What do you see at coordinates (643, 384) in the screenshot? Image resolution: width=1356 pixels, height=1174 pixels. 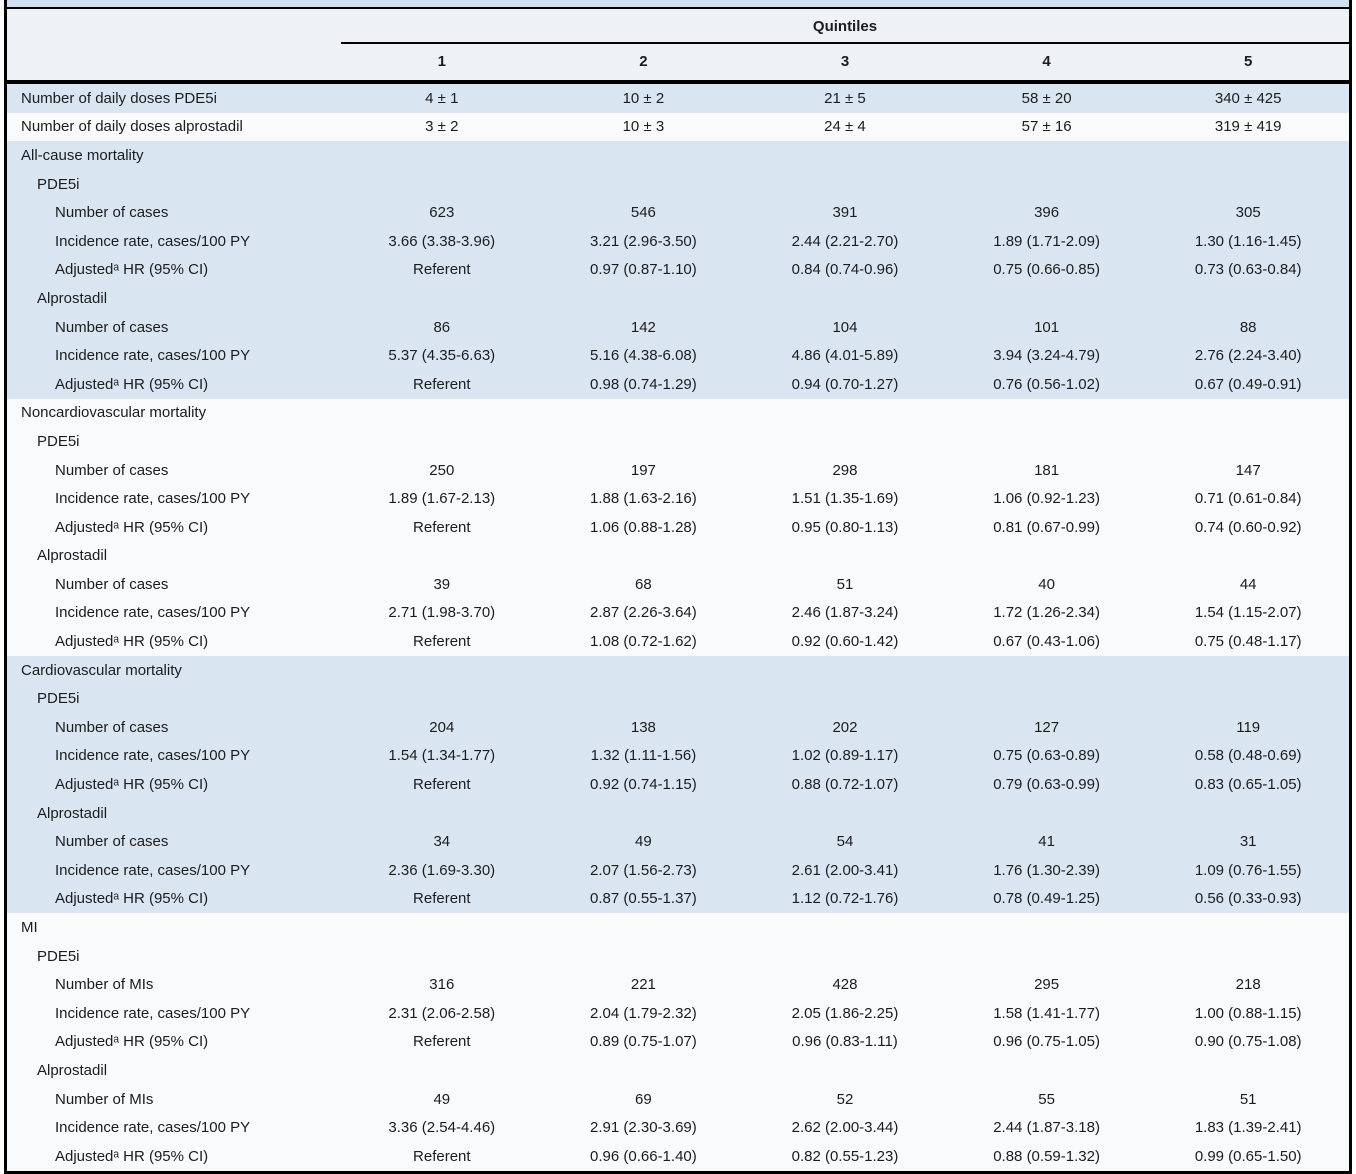 I see `cell: 0.98 (0.74-1.29)` at bounding box center [643, 384].